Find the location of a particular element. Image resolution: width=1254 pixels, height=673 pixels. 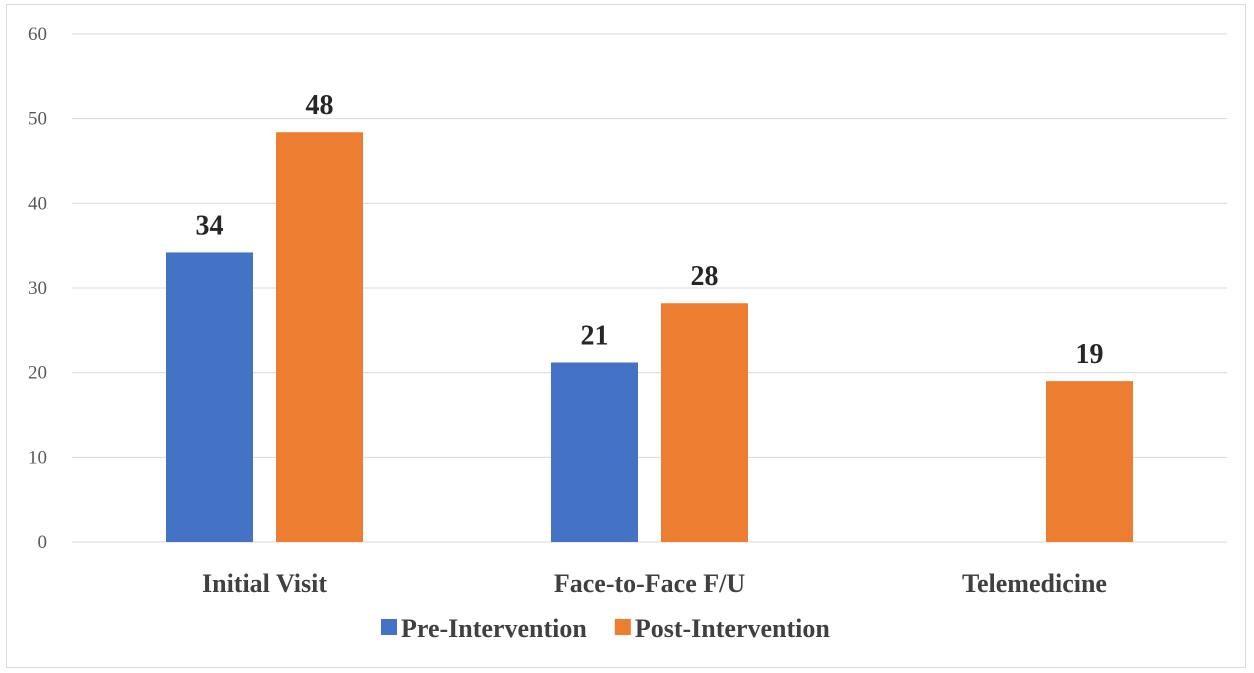

category-label: Telemedicine is located at coordinates (1034, 583).